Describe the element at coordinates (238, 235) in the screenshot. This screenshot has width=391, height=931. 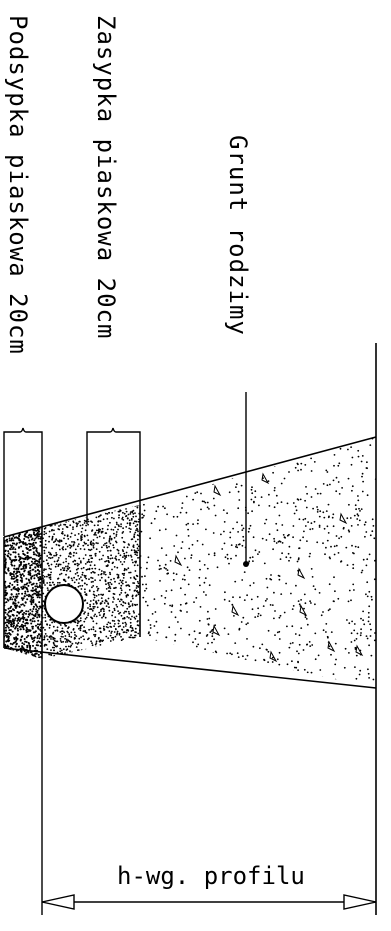
I see `native-soil-label: Grunt rodzimy` at that location.